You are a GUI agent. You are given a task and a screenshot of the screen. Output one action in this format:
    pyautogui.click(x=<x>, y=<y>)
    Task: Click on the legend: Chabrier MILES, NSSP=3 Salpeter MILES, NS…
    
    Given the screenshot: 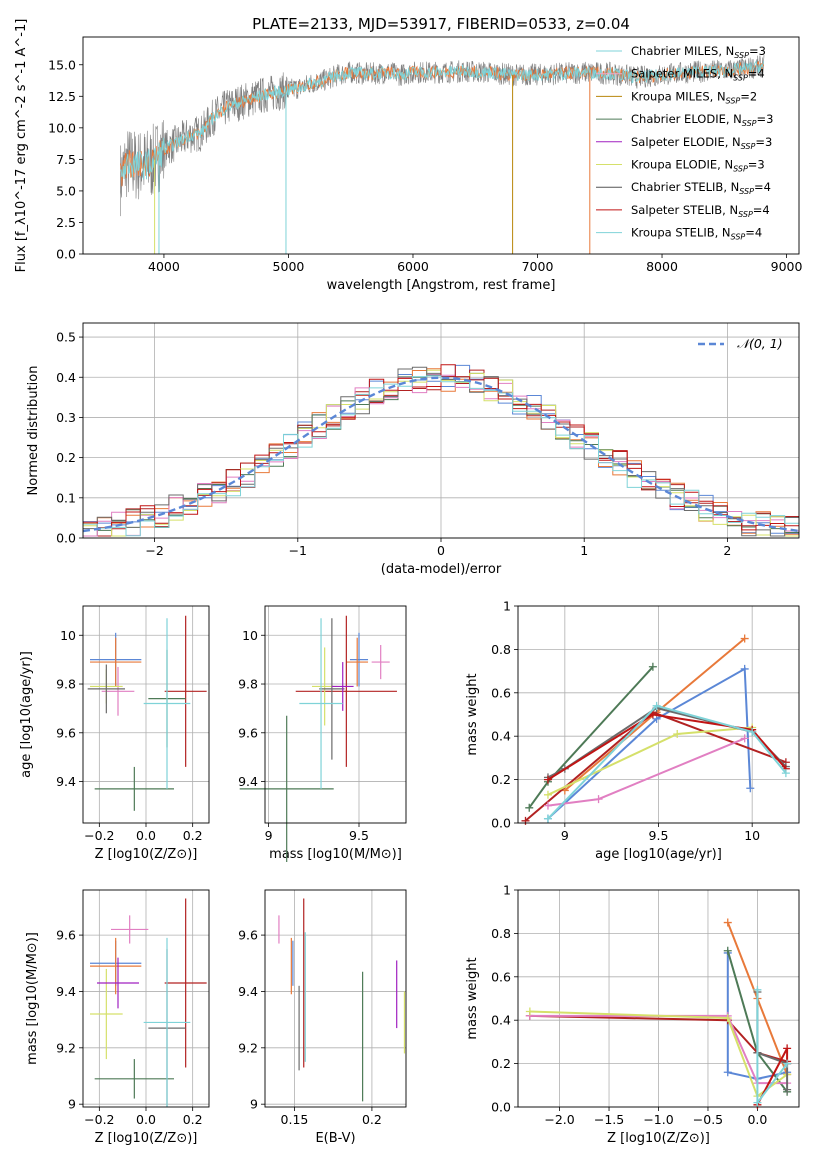 What is the action you would take?
    pyautogui.click(x=684, y=143)
    